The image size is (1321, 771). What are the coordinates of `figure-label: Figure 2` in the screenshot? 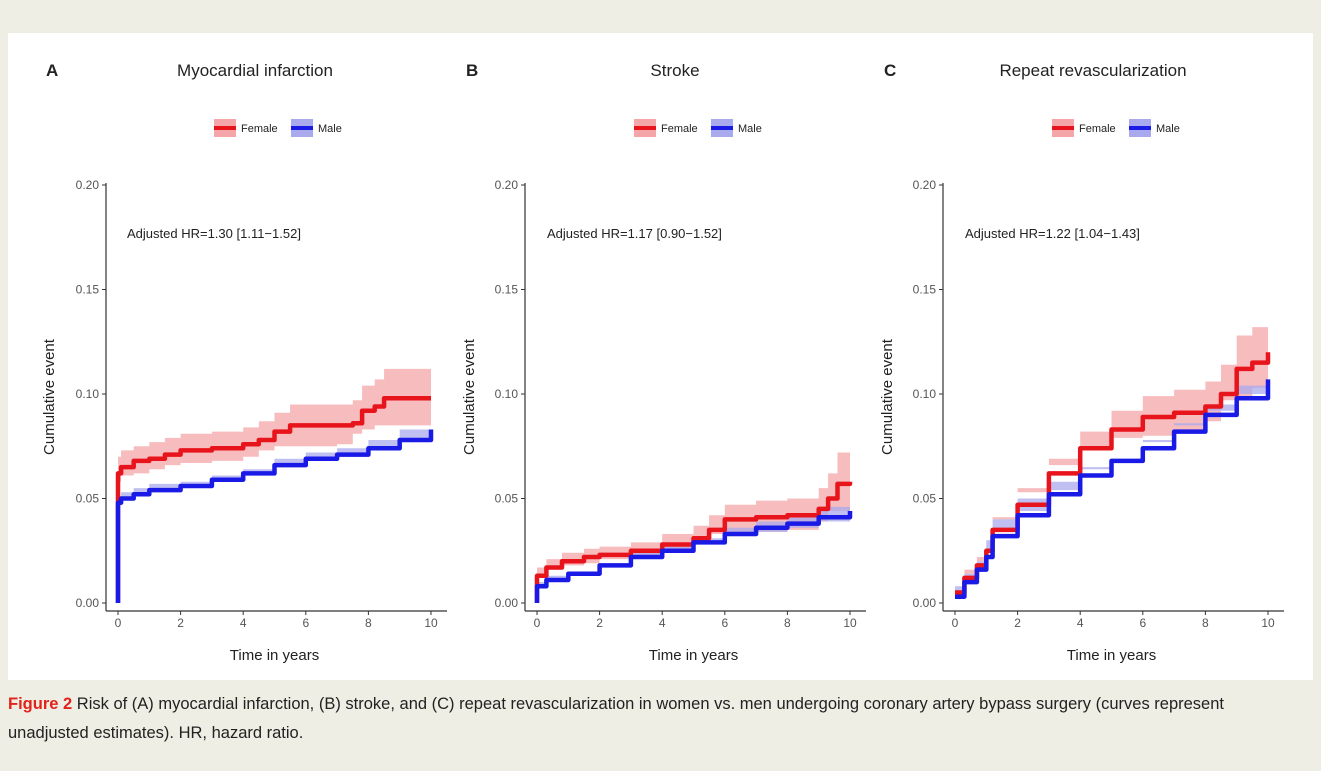 It's located at (40, 704).